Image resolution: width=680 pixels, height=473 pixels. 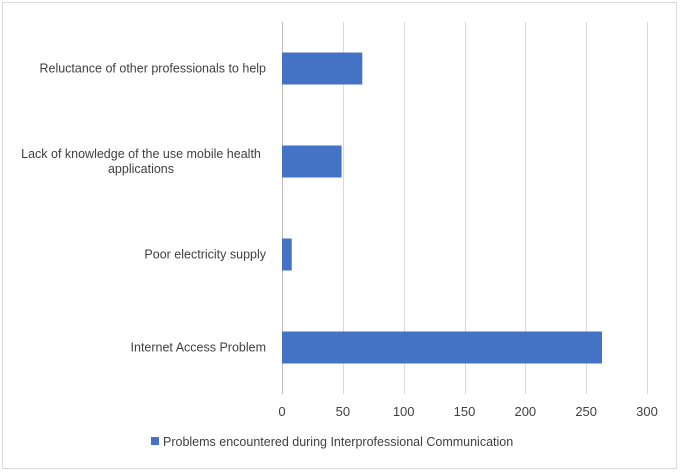 I want to click on legend-swatch, so click(x=155, y=441).